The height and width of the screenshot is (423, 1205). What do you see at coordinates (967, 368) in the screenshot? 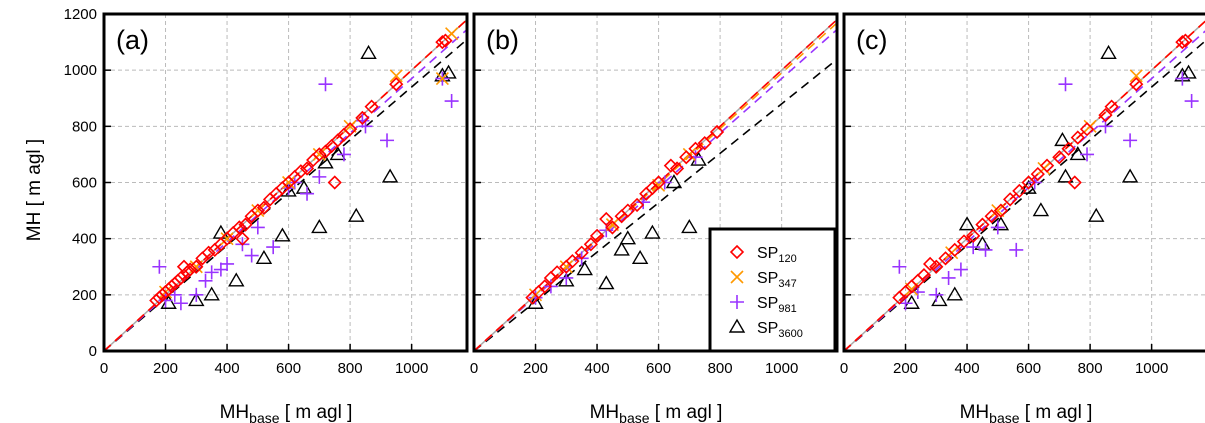
I see `x-tick-label: 400` at bounding box center [967, 368].